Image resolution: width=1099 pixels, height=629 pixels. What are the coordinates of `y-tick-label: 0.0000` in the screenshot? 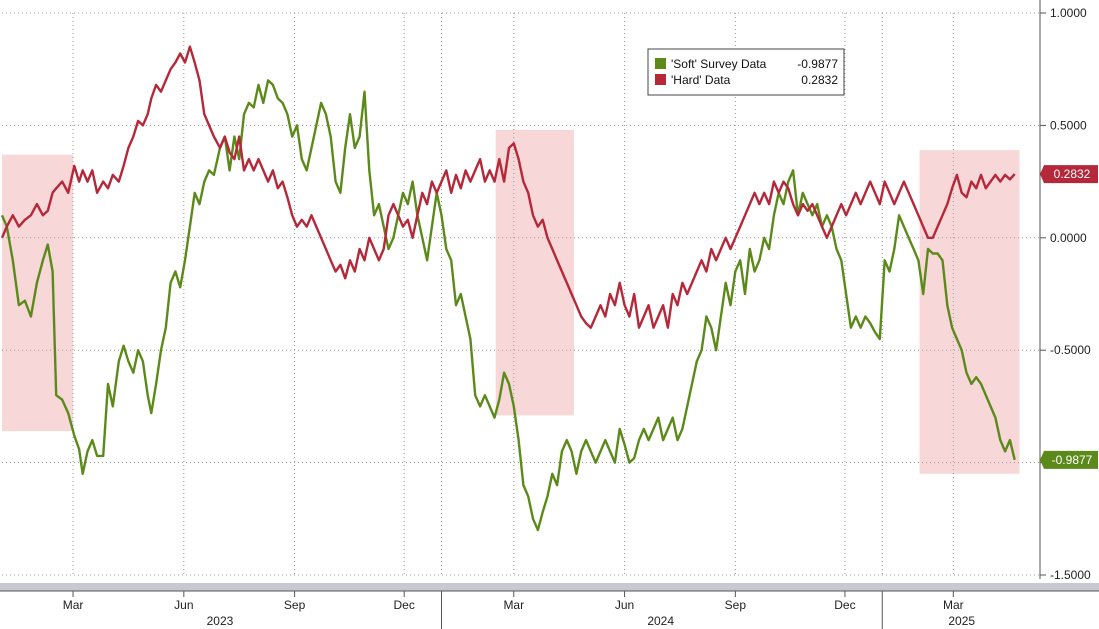 It's located at (1068, 238).